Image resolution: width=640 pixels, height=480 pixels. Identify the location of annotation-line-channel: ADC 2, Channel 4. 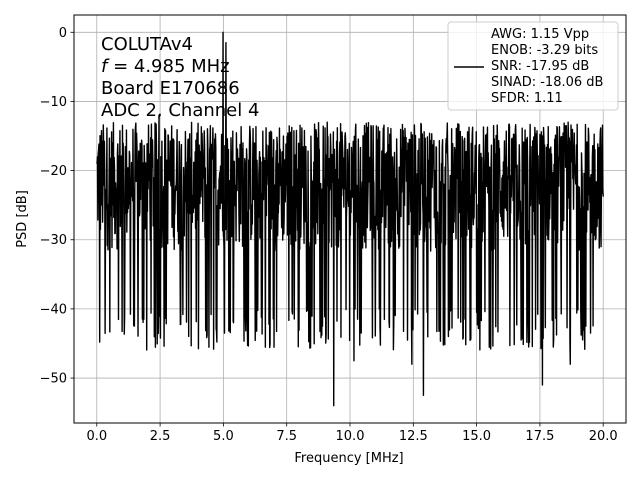
(180, 110).